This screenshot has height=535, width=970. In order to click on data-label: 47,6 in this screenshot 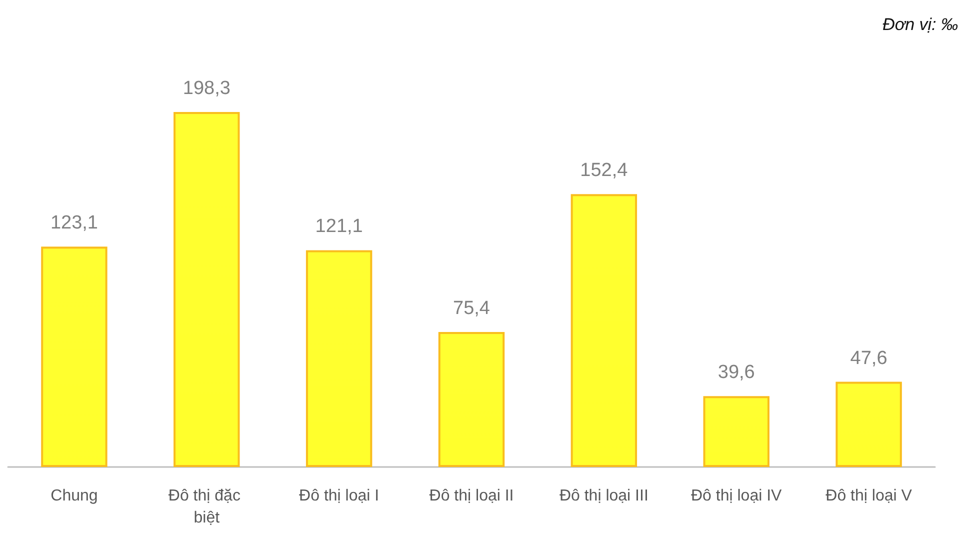, I will do `click(869, 358)`.